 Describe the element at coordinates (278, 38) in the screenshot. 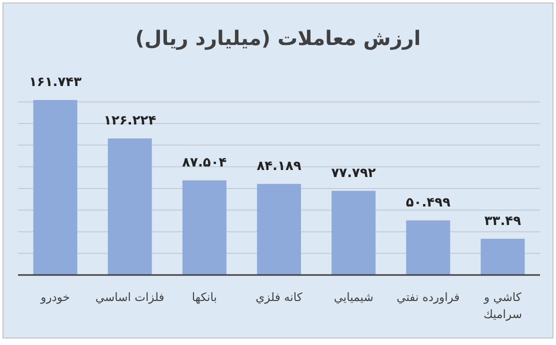

I see `chart-title: ارزش معاملات (ميليارد ريال)` at that location.